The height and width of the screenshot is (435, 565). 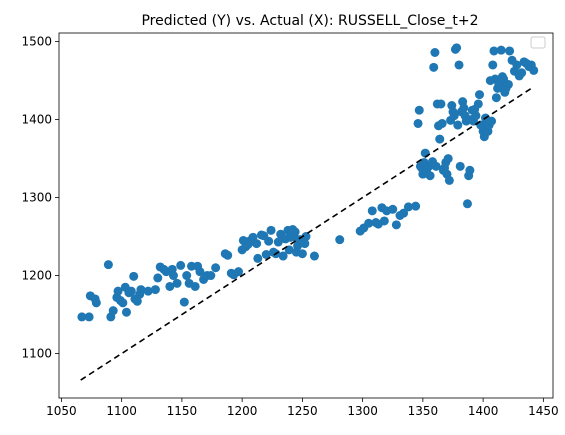 I want to click on x-tick-label: 1400, so click(x=483, y=411).